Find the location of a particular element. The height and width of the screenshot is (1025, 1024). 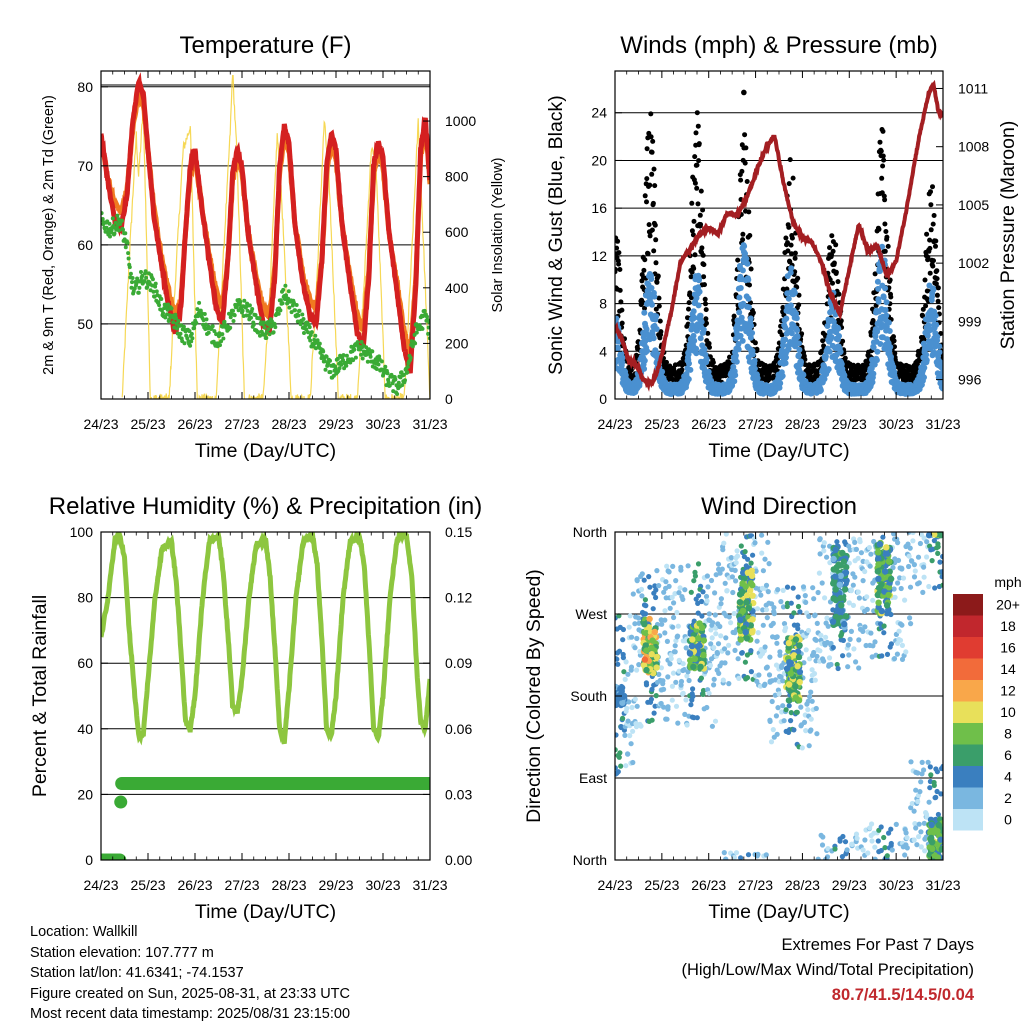

y-tick-label: 12 is located at coordinates (599, 256).